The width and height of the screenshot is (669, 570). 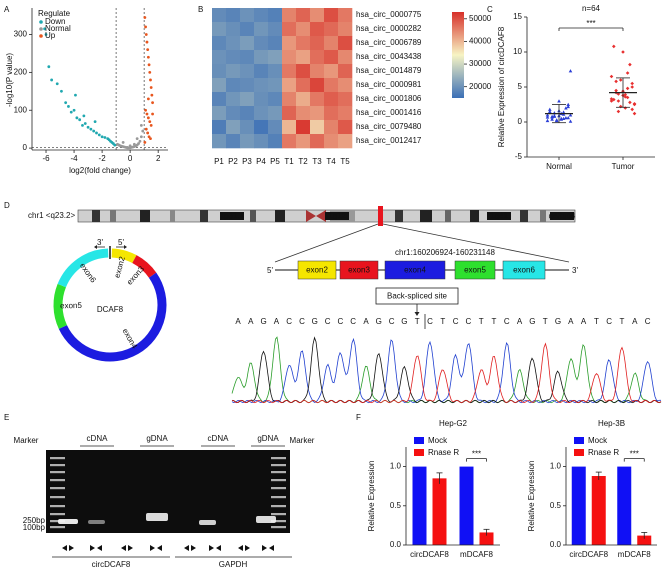 What do you see at coordinates (263, 321) in the screenshot?
I see `base: G` at bounding box center [263, 321].